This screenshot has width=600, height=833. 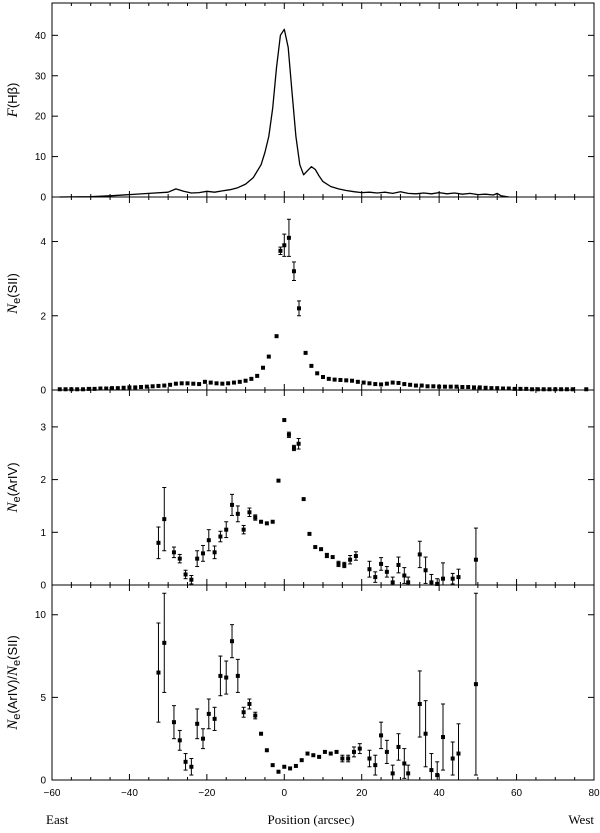 I want to click on y-axis-label: Ne(ArIV)/Ne(SII), so click(x=14, y=682).